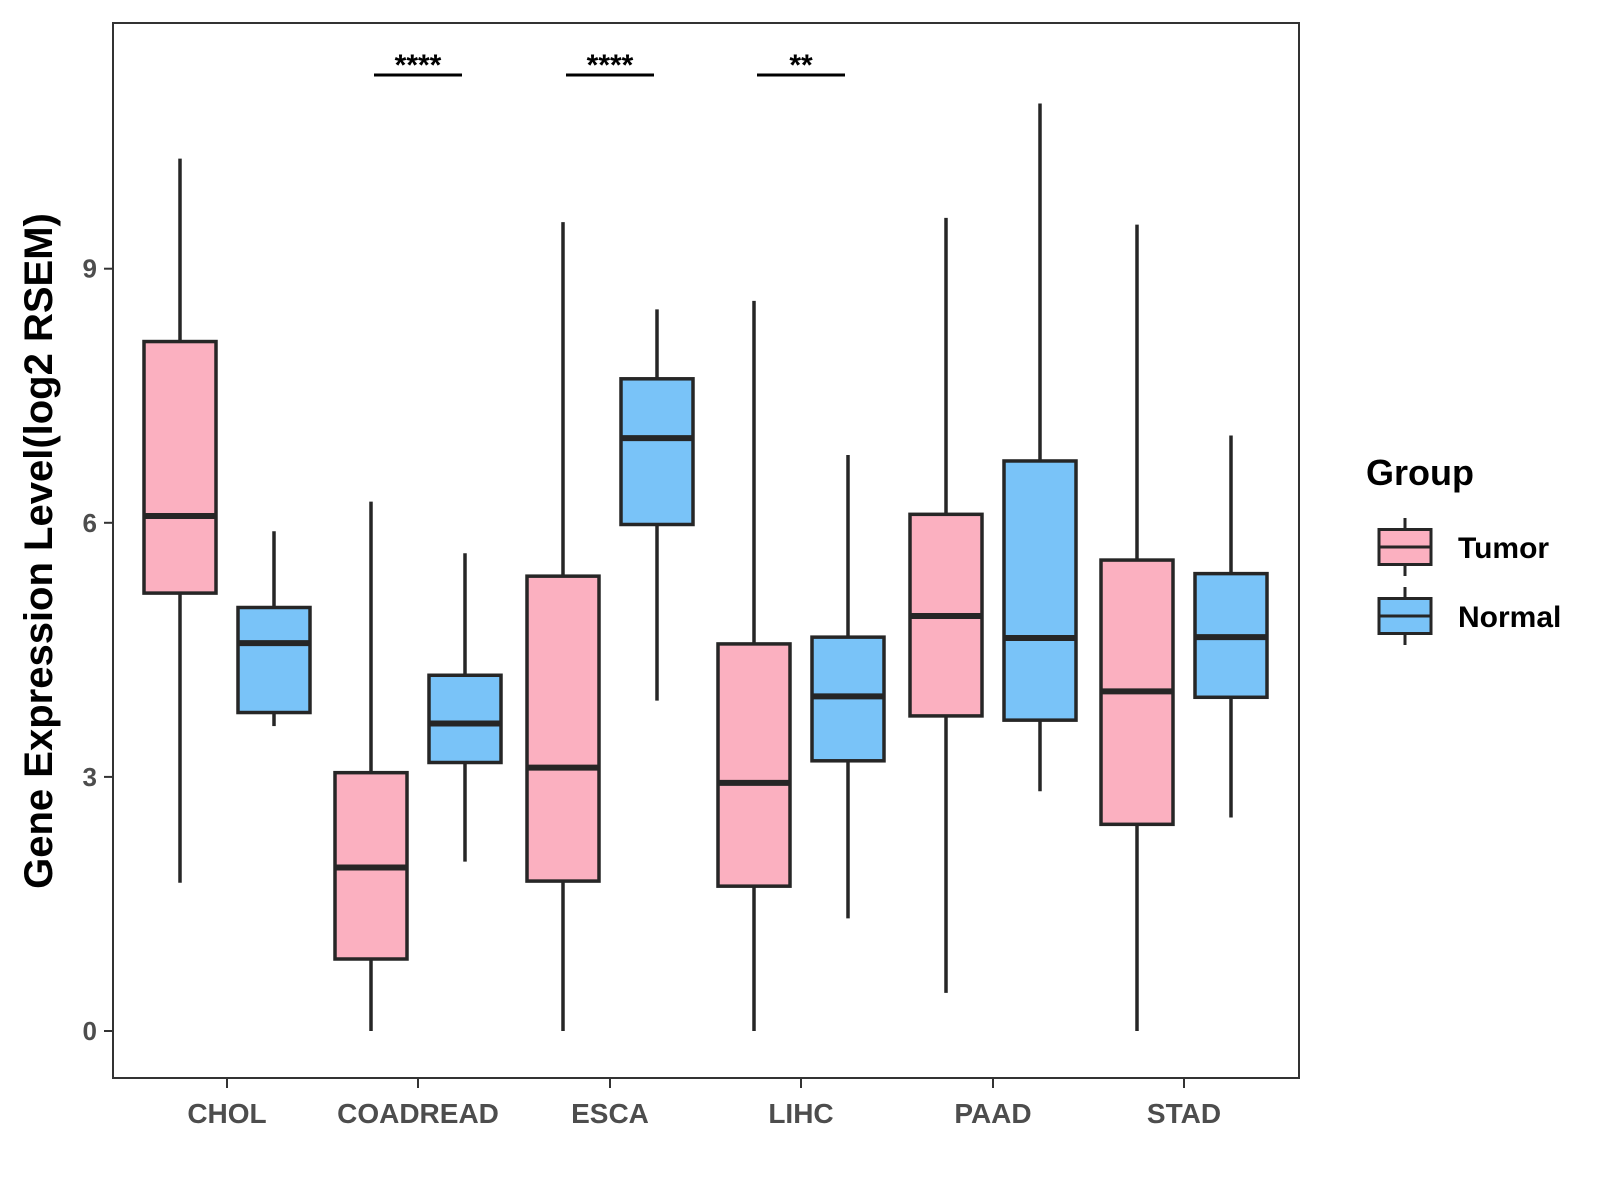  Describe the element at coordinates (848, 687) in the screenshot. I see `box-normal-lihc` at that location.